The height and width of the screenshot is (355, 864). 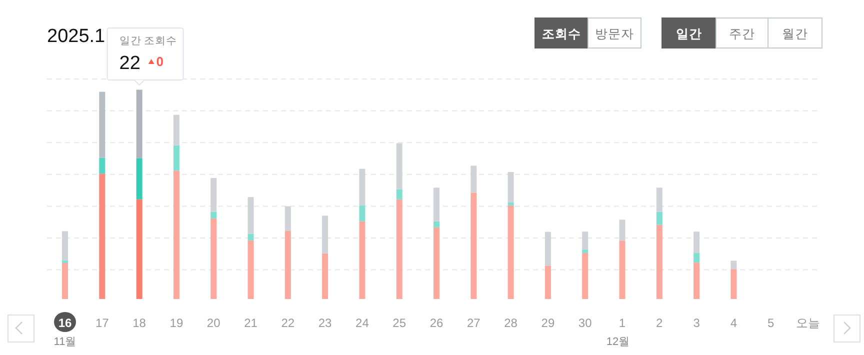 I want to click on x-tick-label: 1, so click(x=622, y=323).